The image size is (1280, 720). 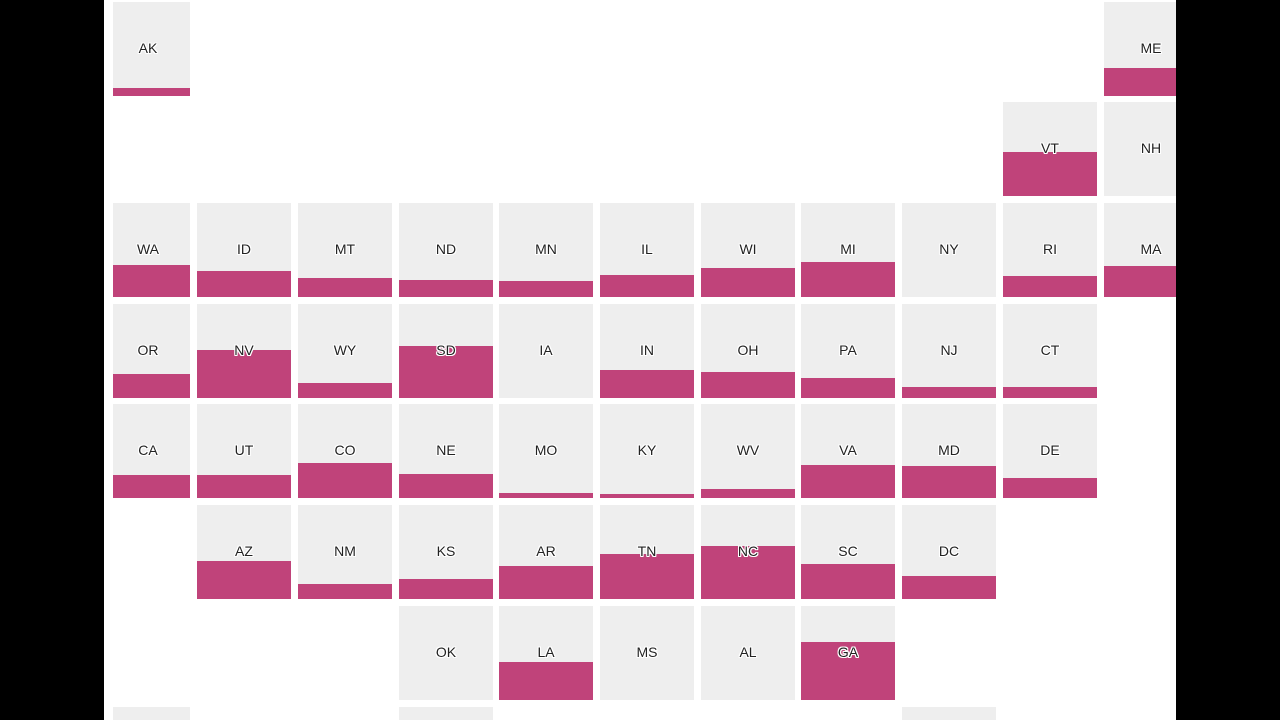 I want to click on state-tile-ks: KS, so click(x=446, y=552).